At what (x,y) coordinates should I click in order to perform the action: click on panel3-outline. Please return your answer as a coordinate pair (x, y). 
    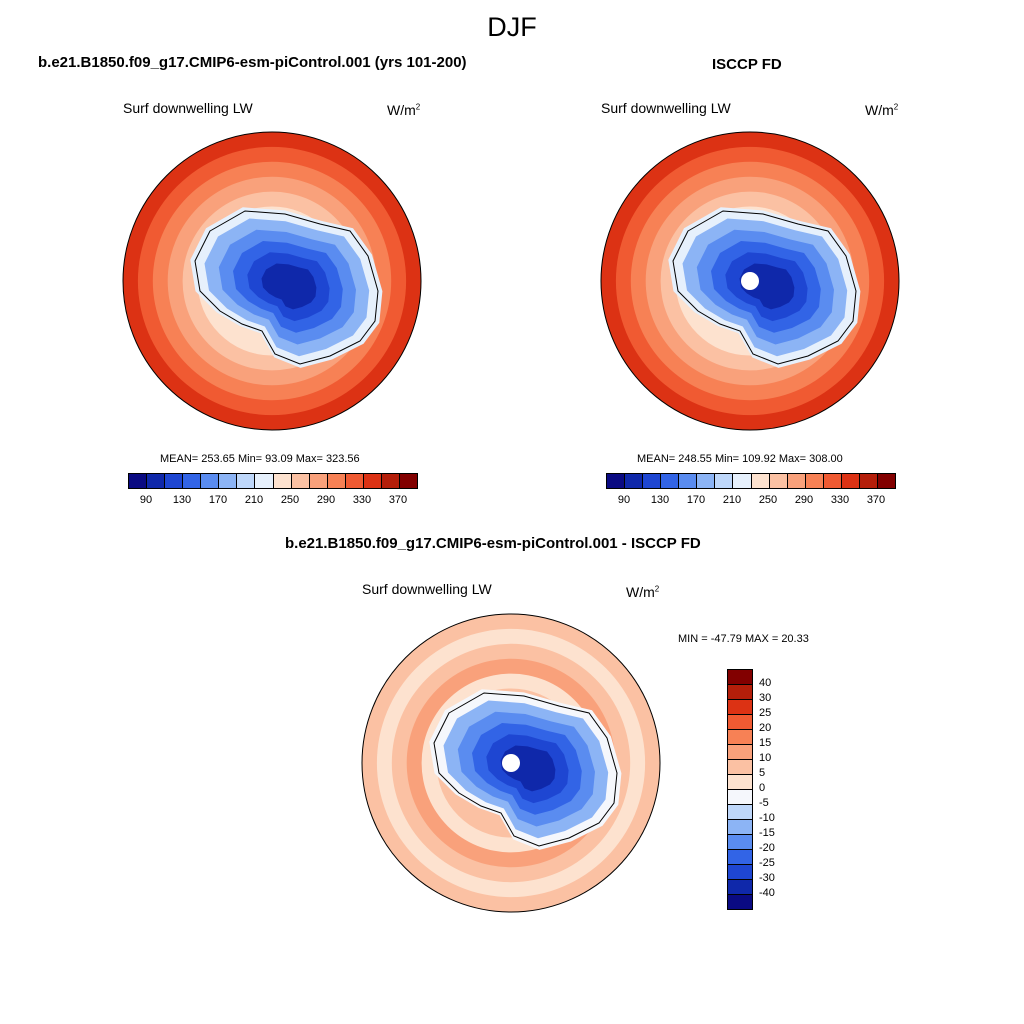
    Looking at the image, I should click on (511, 763).